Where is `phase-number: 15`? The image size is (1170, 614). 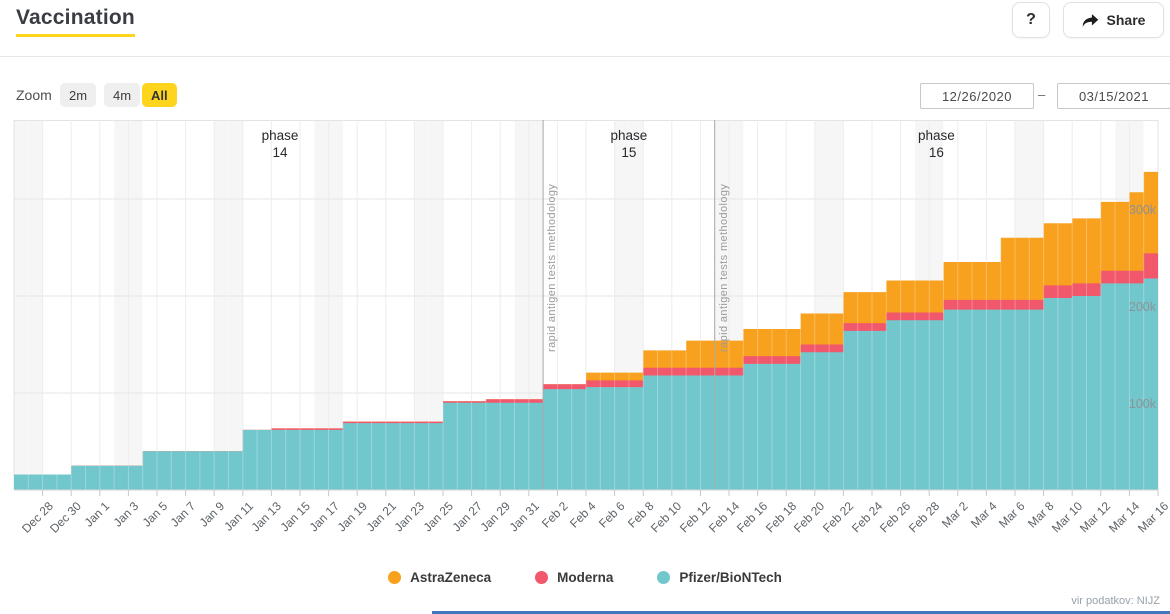
phase-number: 15 is located at coordinates (629, 152).